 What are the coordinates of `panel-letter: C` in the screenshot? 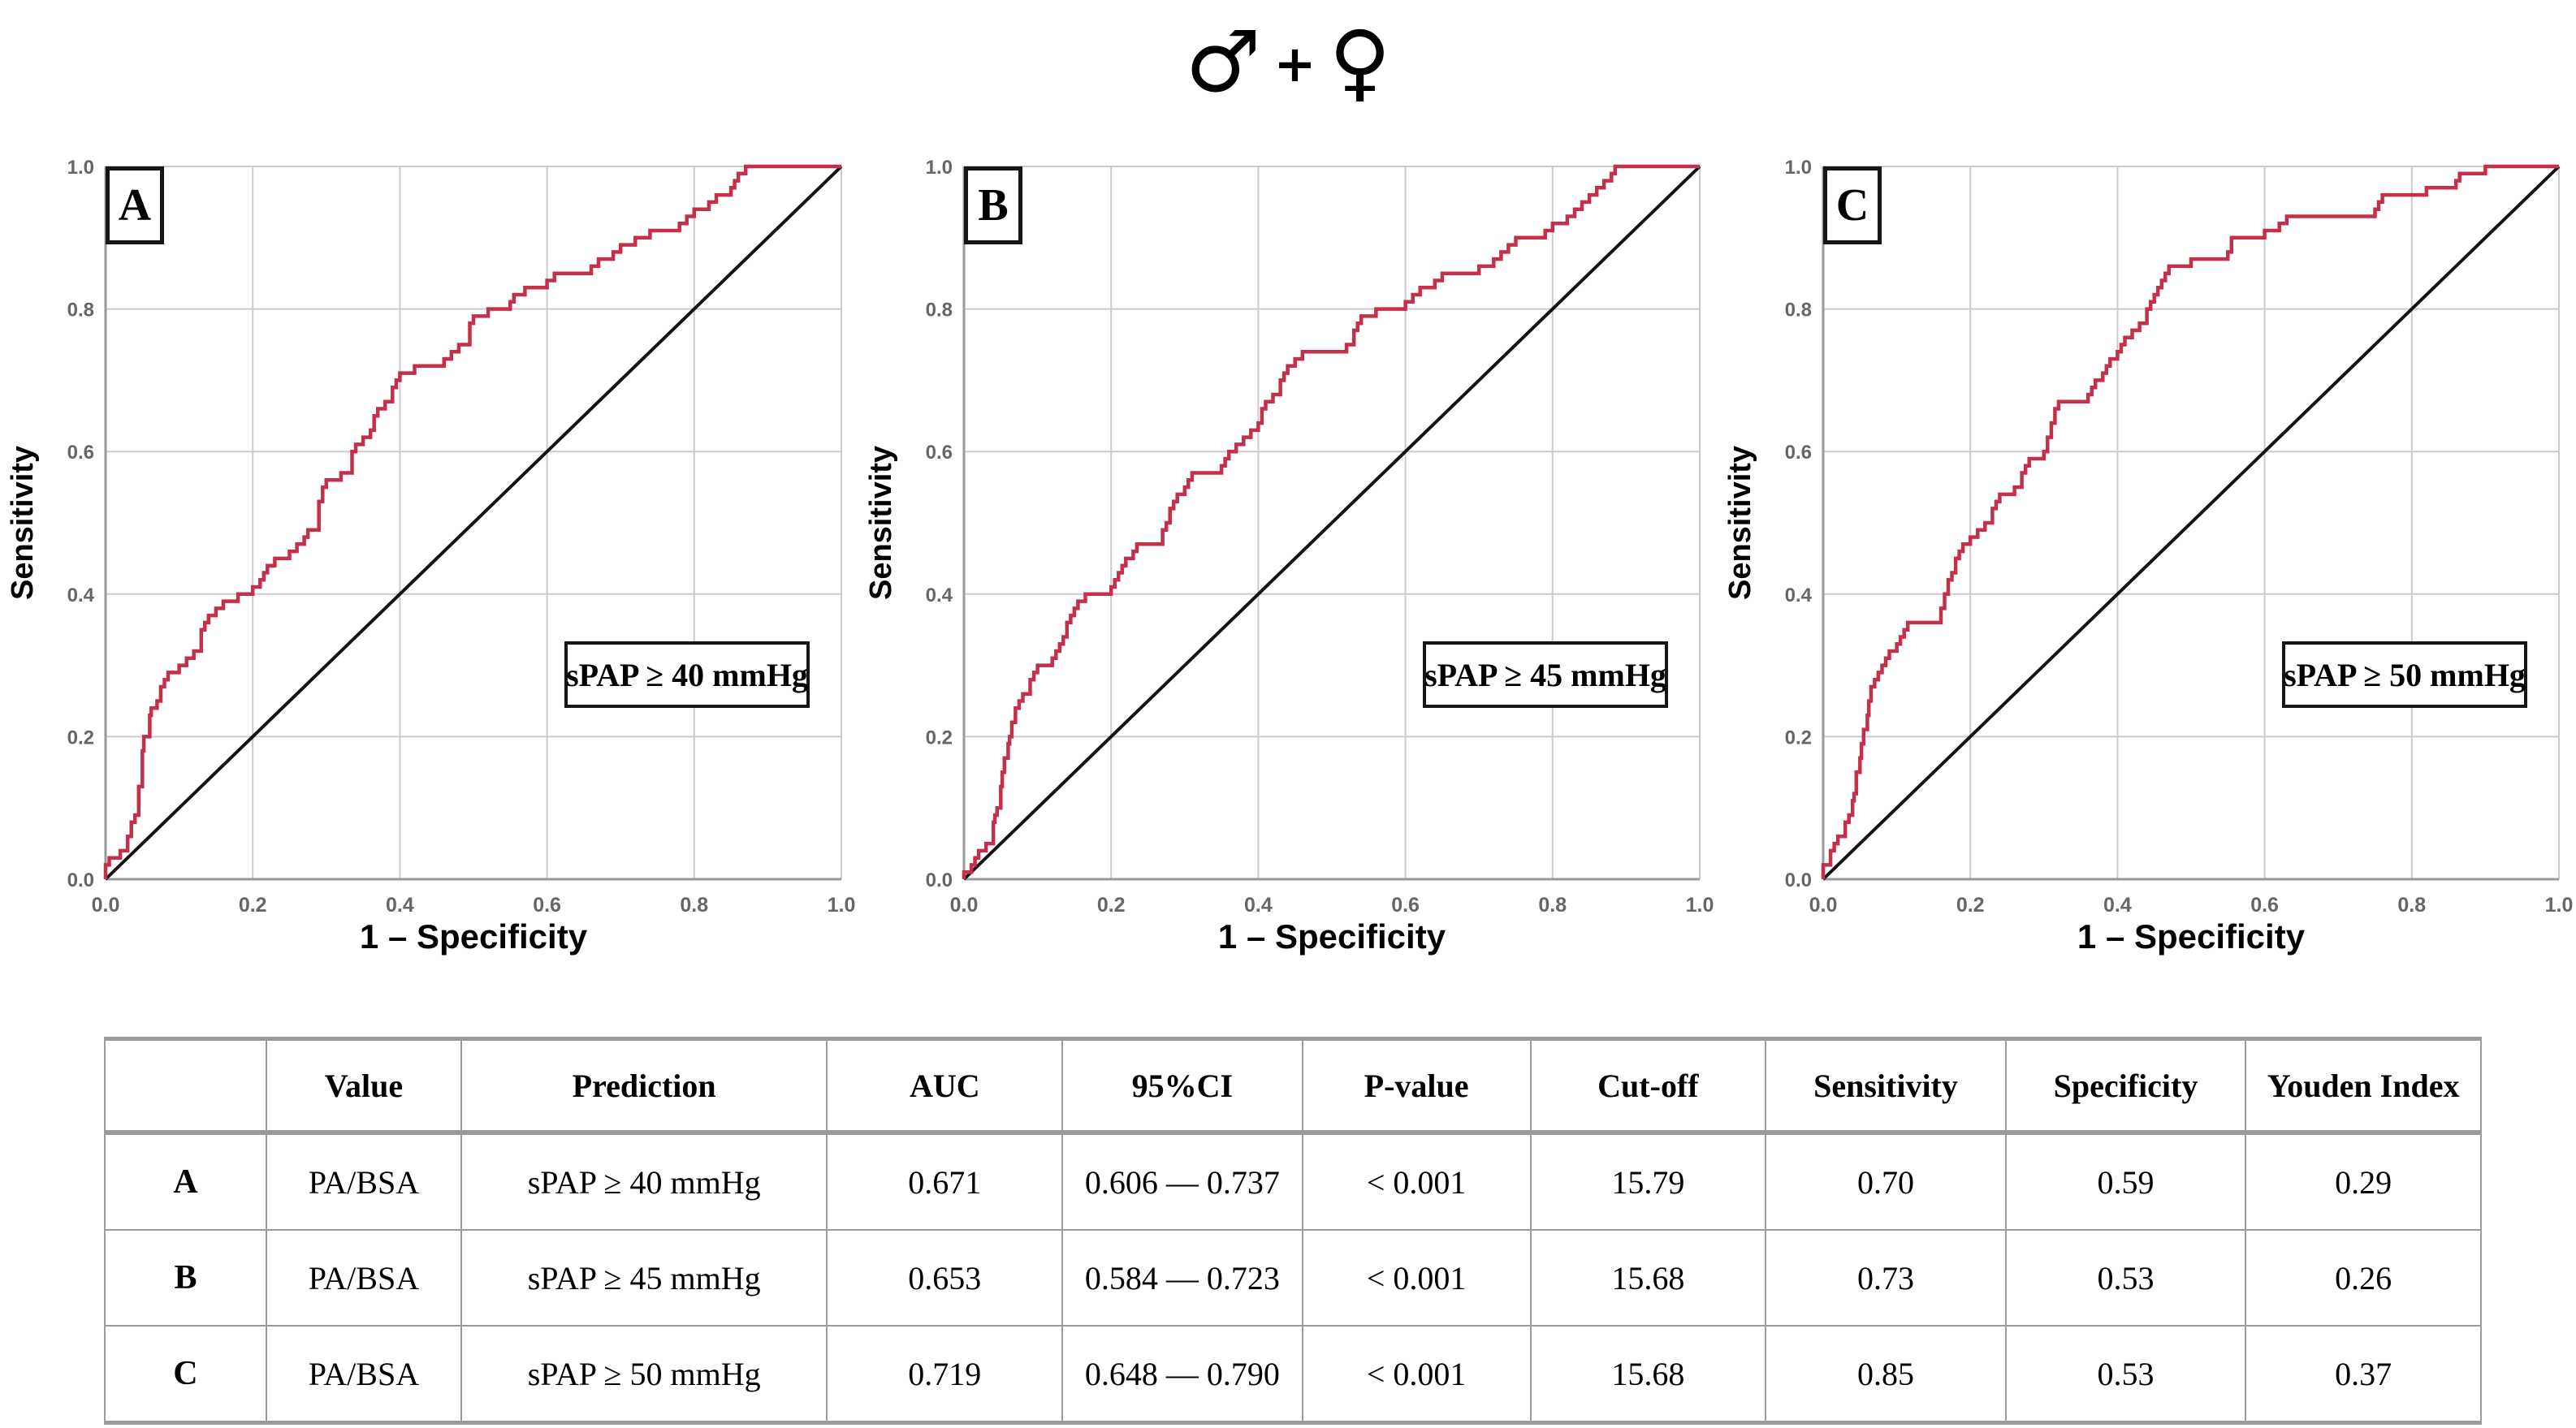 It's located at (1852, 206).